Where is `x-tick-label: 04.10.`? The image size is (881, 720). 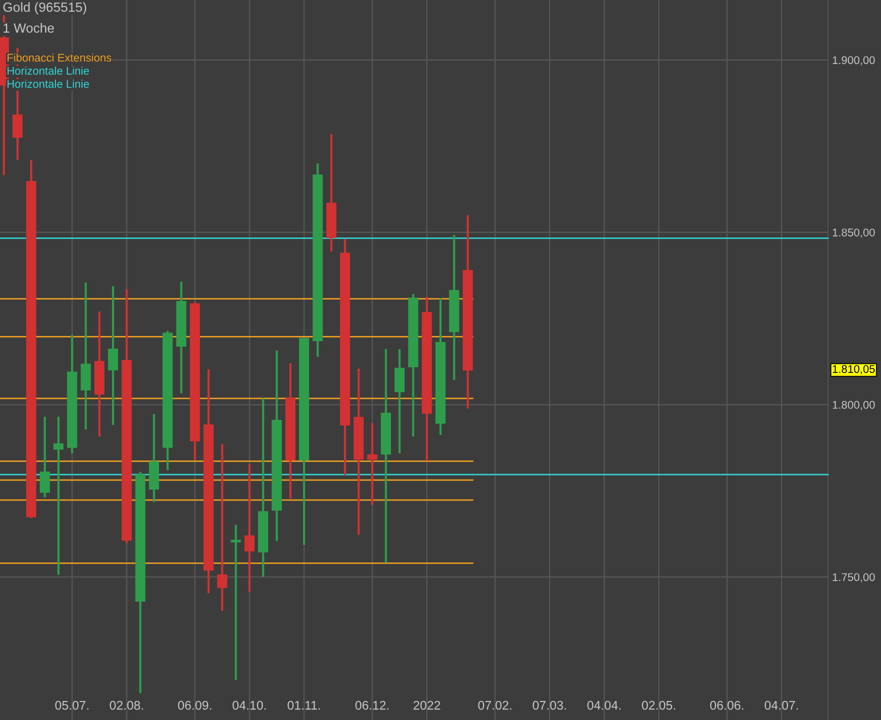 x-tick-label: 04.10. is located at coordinates (249, 705).